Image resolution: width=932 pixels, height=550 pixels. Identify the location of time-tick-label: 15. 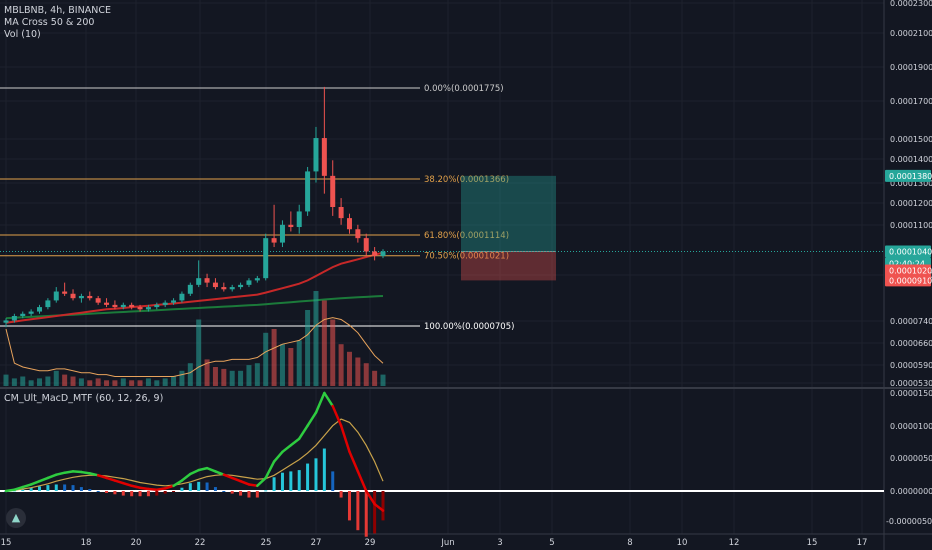
(6, 543).